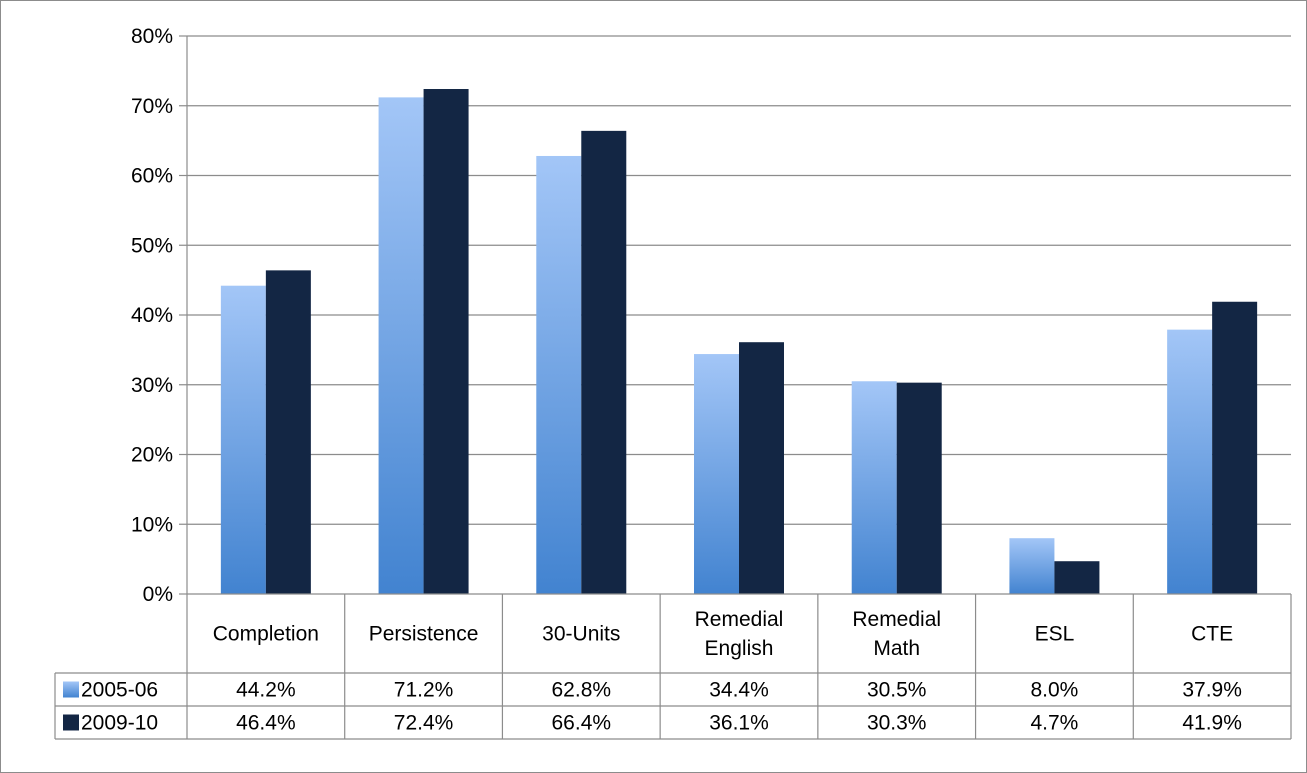  What do you see at coordinates (152, 385) in the screenshot?
I see `y-tick-label: 30%` at bounding box center [152, 385].